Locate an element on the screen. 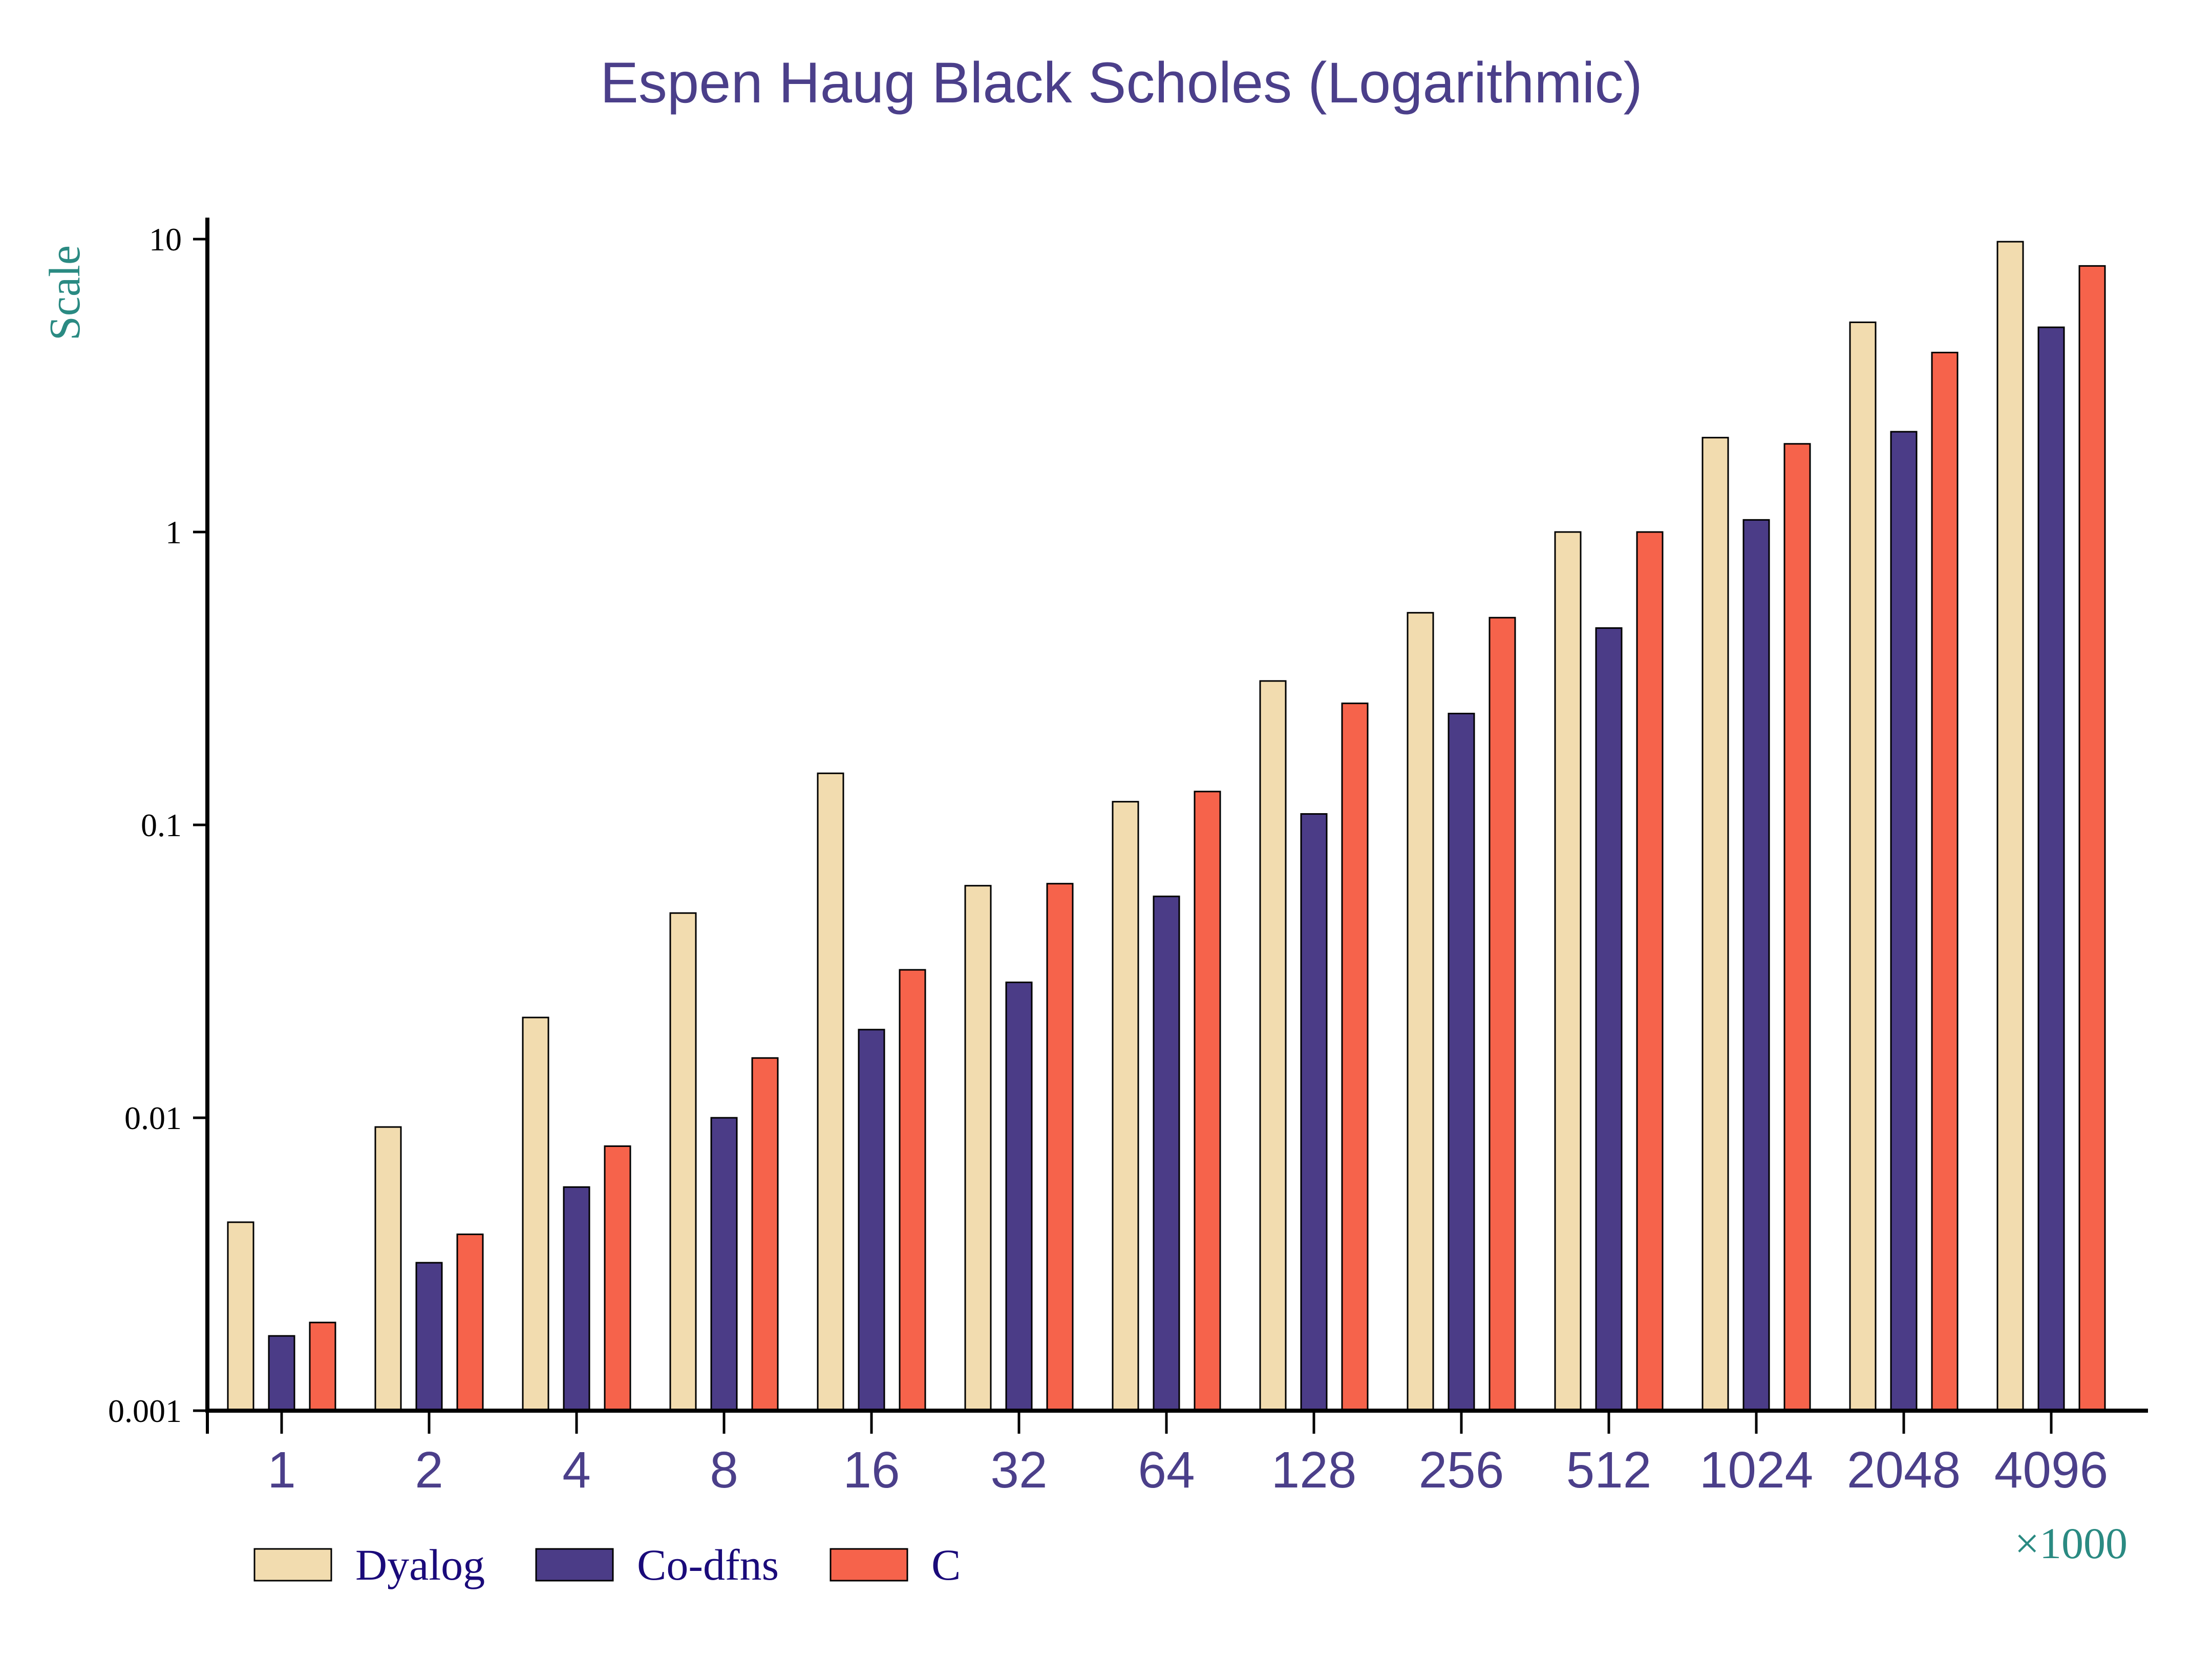 This screenshot has height=1659, width=2212. x-axis-multiplier: ×1000 is located at coordinates (2071, 1544).